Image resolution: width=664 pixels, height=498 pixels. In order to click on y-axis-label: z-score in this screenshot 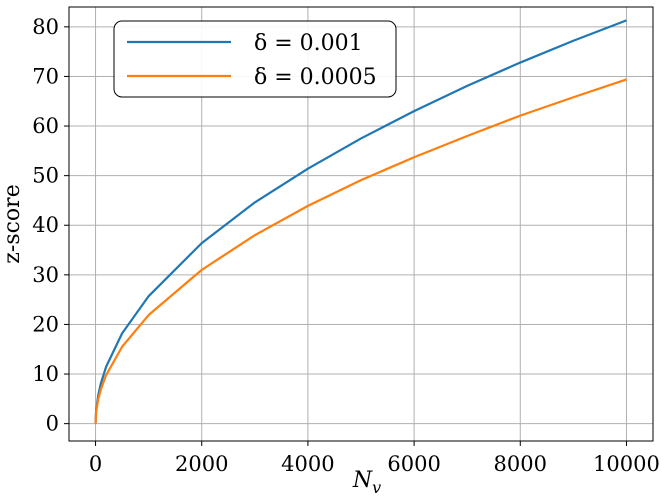, I will do `click(12, 223)`.